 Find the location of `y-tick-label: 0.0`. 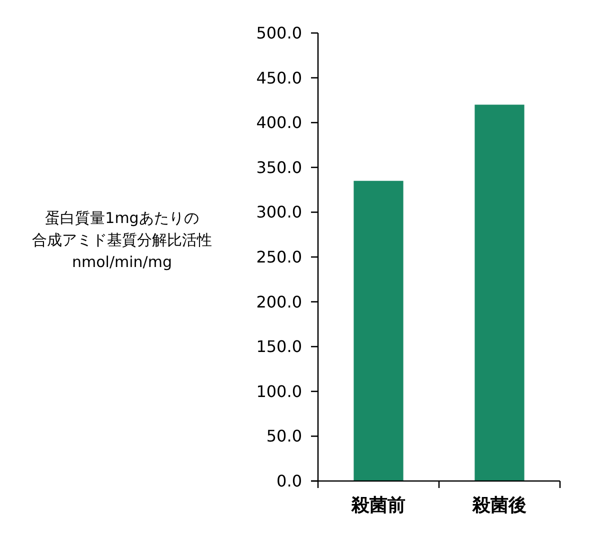

y-tick-label: 0.0 is located at coordinates (289, 481).